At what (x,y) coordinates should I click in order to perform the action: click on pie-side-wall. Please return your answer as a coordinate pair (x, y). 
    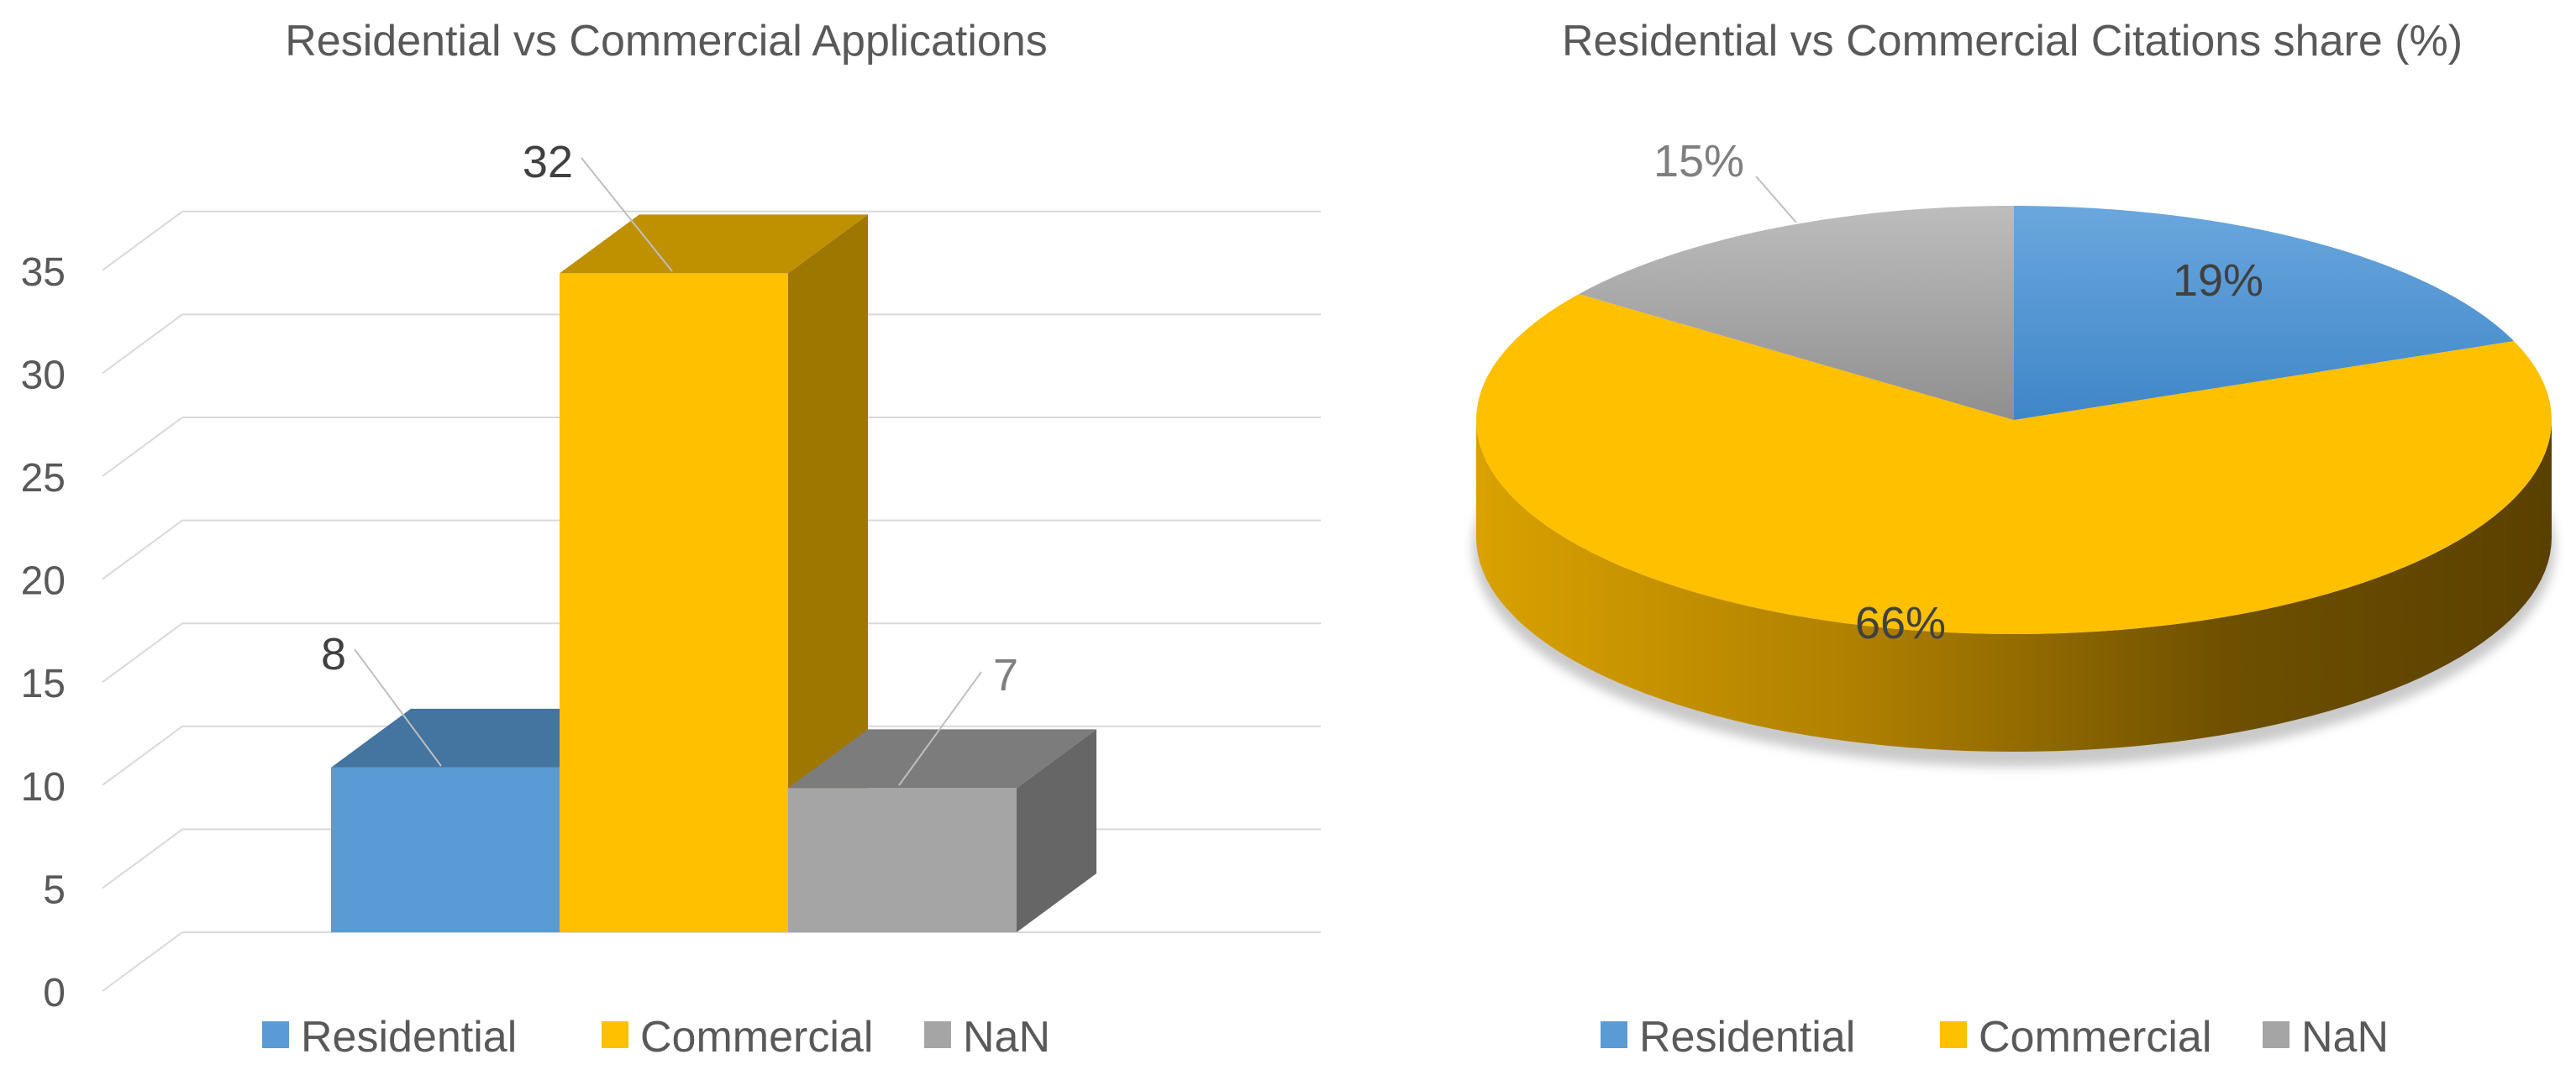
    Looking at the image, I should click on (2014, 586).